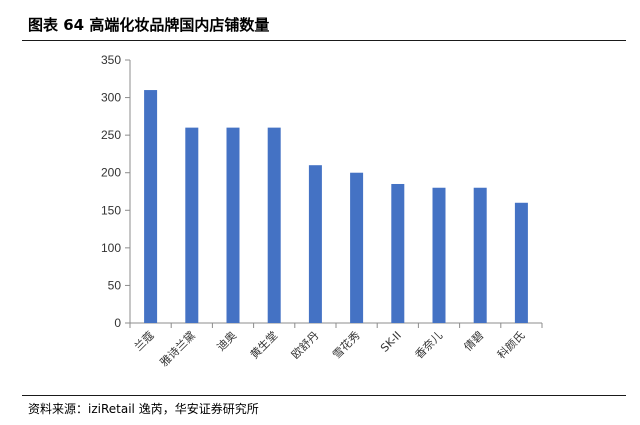  What do you see at coordinates (149, 25) in the screenshot?
I see `figure-title: 图表 64 高端化妆品牌国内店铺数量` at bounding box center [149, 25].